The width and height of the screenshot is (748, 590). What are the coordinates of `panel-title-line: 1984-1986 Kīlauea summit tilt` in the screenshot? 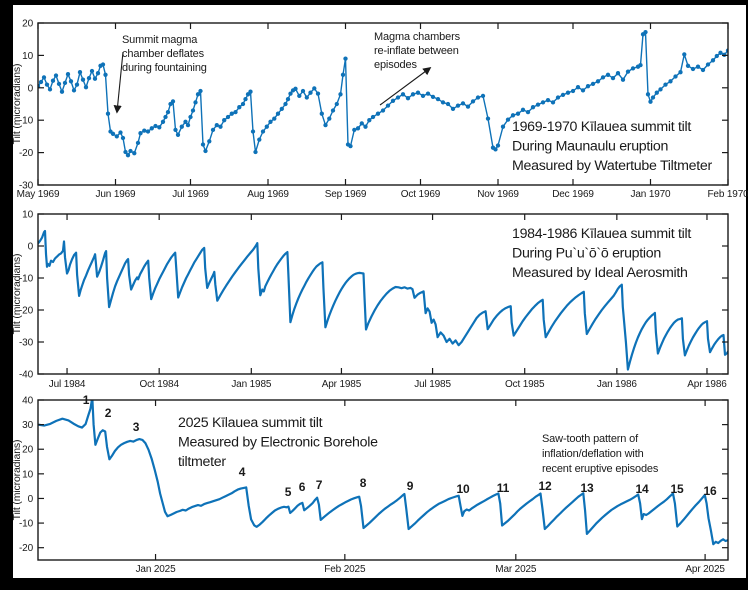 It's located at (601, 234).